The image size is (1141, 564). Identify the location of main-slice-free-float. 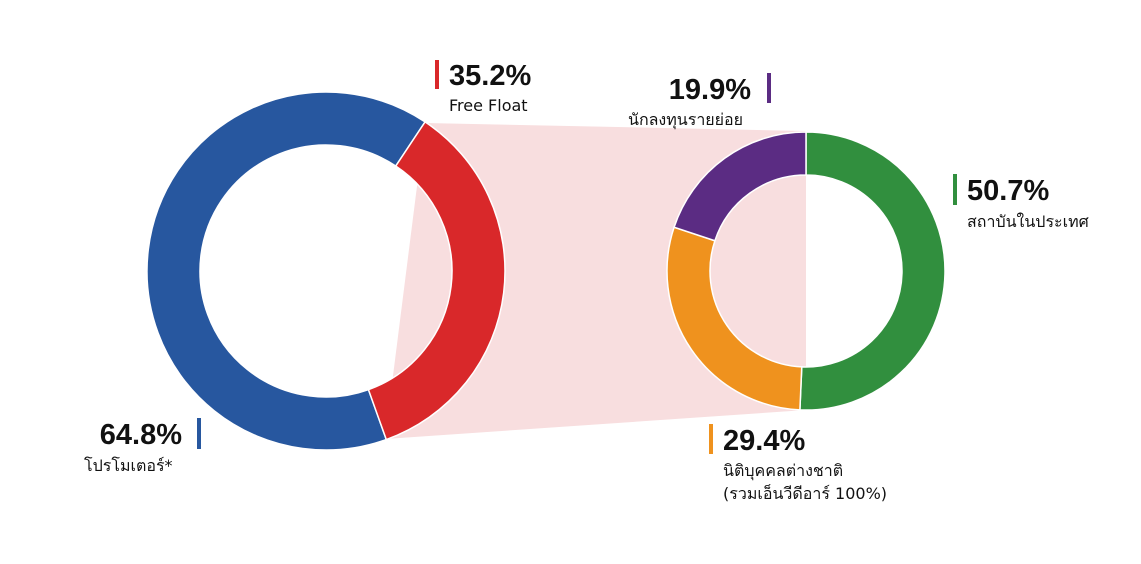
(436, 280).